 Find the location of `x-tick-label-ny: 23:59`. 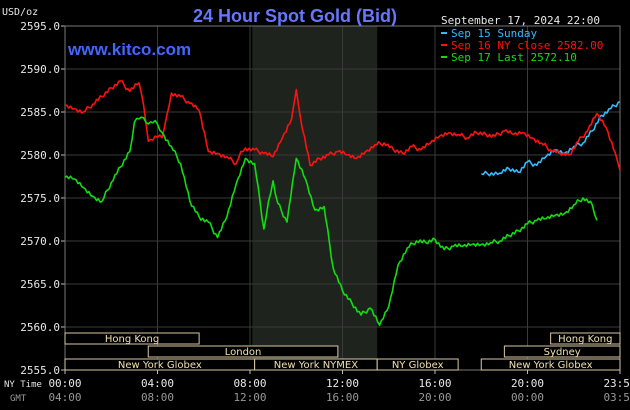

x-tick-label-ny: 23:59 is located at coordinates (616, 383).